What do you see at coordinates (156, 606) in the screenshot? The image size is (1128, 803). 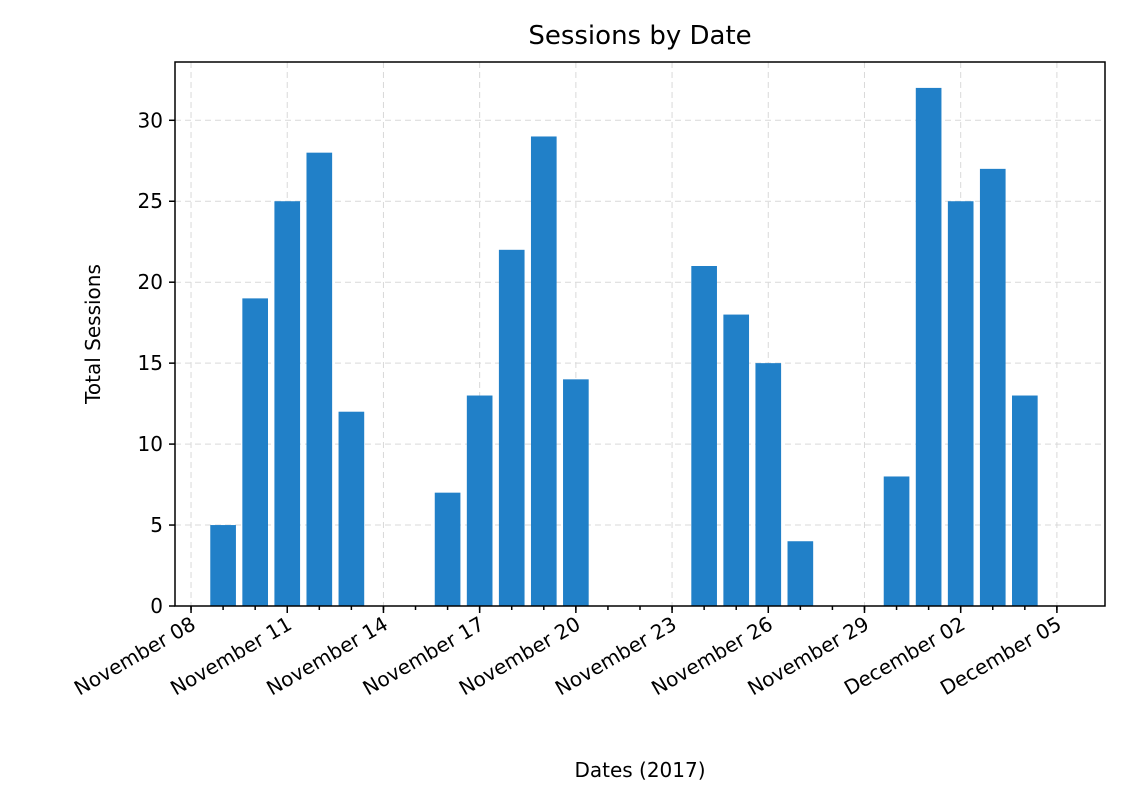 I see `y-tick-label: 0` at bounding box center [156, 606].